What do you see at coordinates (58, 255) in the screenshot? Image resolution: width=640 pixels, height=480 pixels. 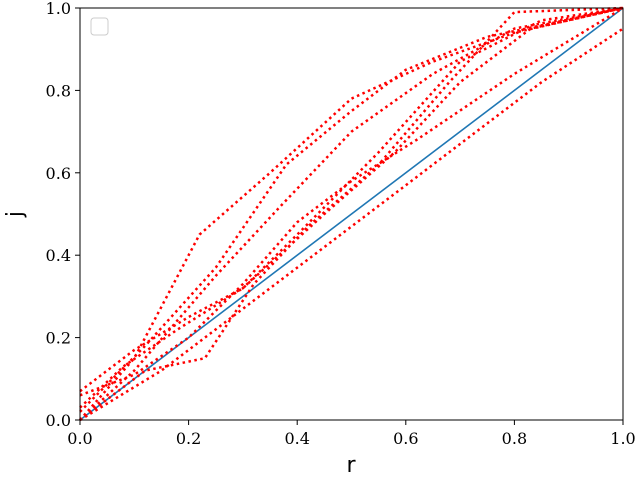 I see `y-tick-label: 0.4` at bounding box center [58, 255].